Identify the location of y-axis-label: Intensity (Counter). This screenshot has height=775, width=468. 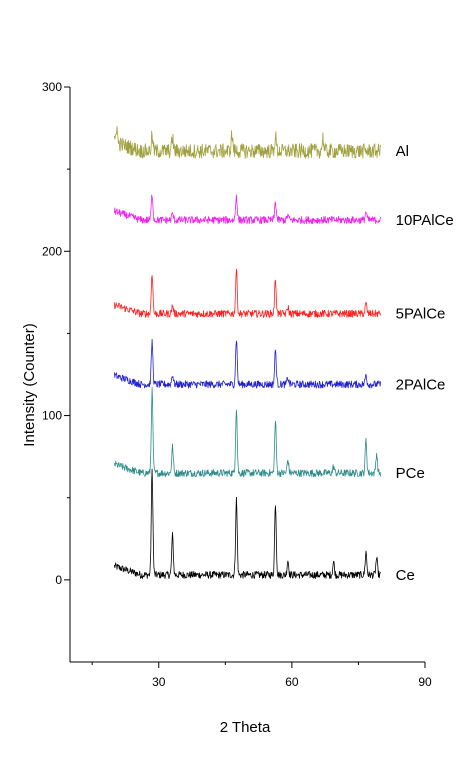
(29, 384).